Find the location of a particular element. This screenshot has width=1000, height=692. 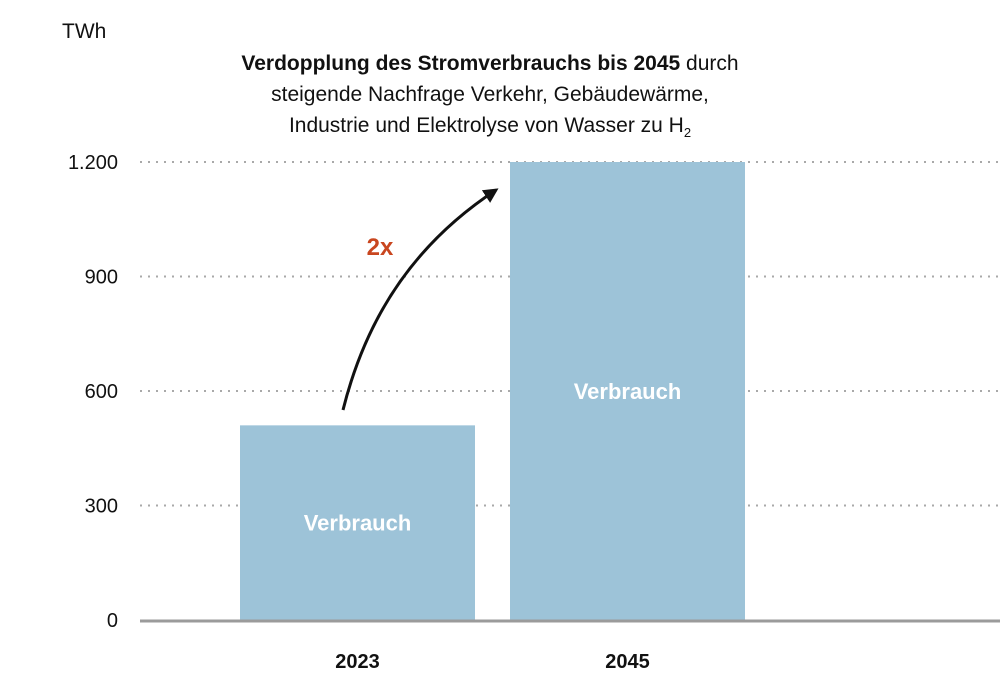

bar-2023 is located at coordinates (357, 522).